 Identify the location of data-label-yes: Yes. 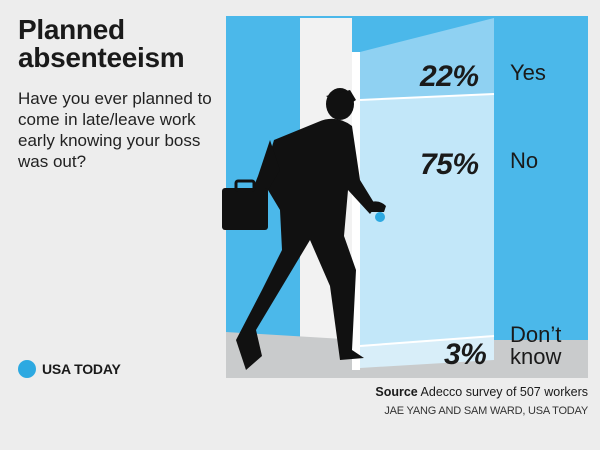
(528, 72).